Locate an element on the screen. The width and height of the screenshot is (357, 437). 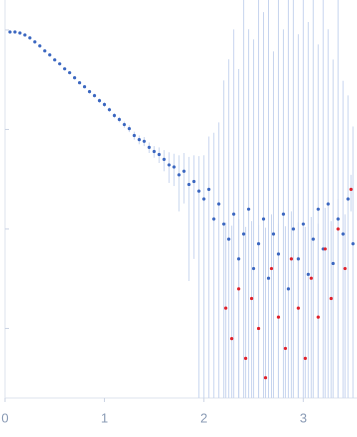
x-tick-label: 3 is located at coordinates (303, 417).